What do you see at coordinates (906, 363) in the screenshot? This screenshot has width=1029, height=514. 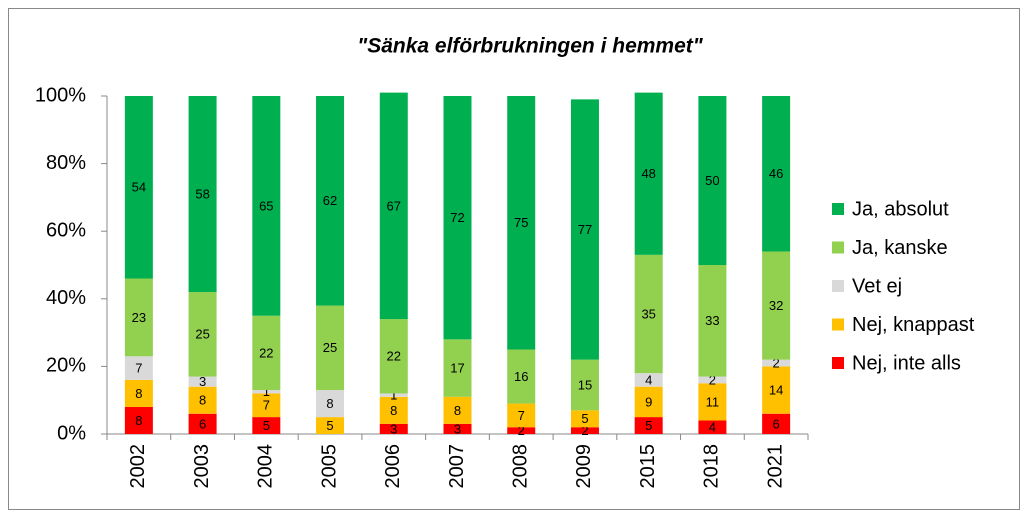 I see `legend-label: Nej, inte alls` at bounding box center [906, 363].